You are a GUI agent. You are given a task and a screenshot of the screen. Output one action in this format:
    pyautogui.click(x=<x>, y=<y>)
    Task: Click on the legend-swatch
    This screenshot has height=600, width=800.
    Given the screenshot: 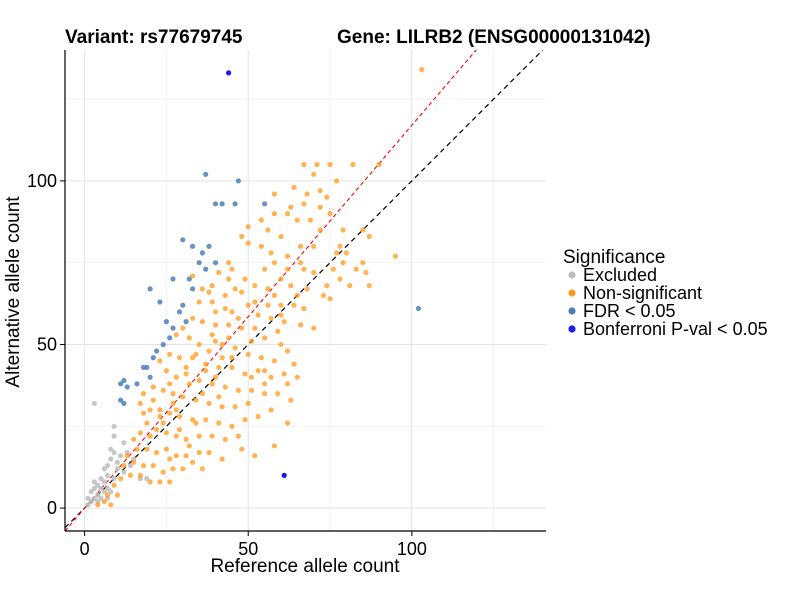 What is the action you would take?
    pyautogui.click(x=572, y=311)
    